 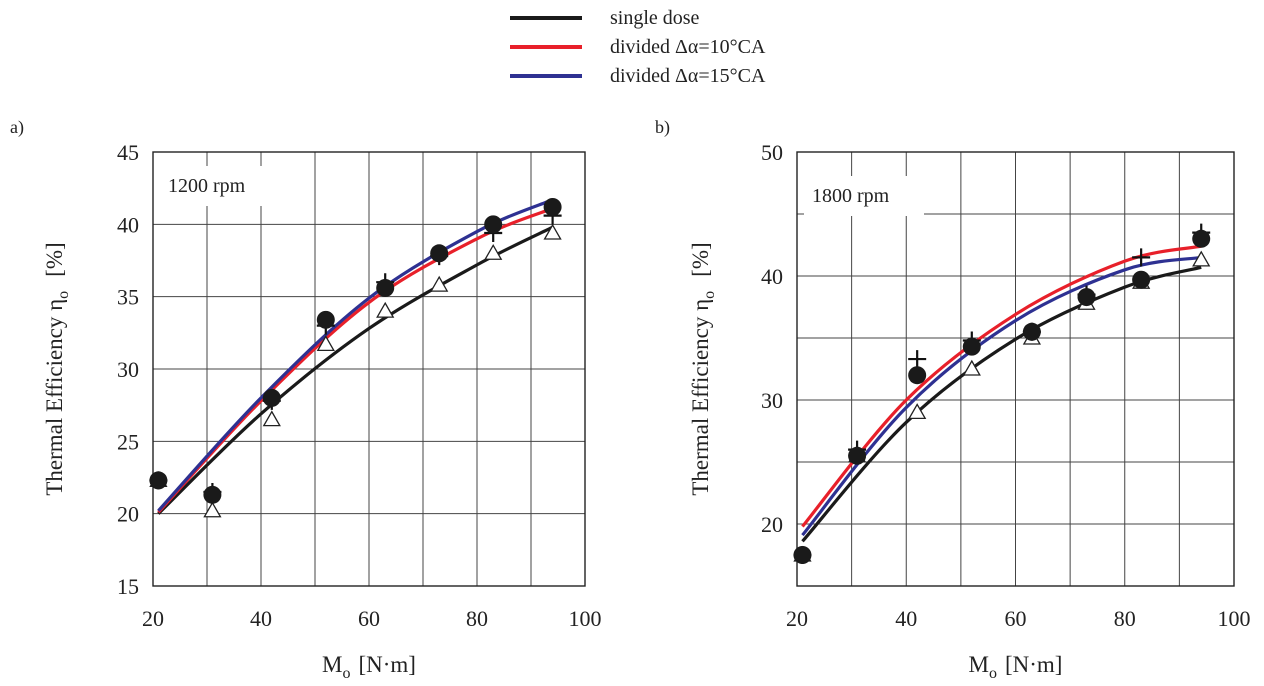 I want to click on legend-label: divided Δα=15°CA, so click(x=688, y=76).